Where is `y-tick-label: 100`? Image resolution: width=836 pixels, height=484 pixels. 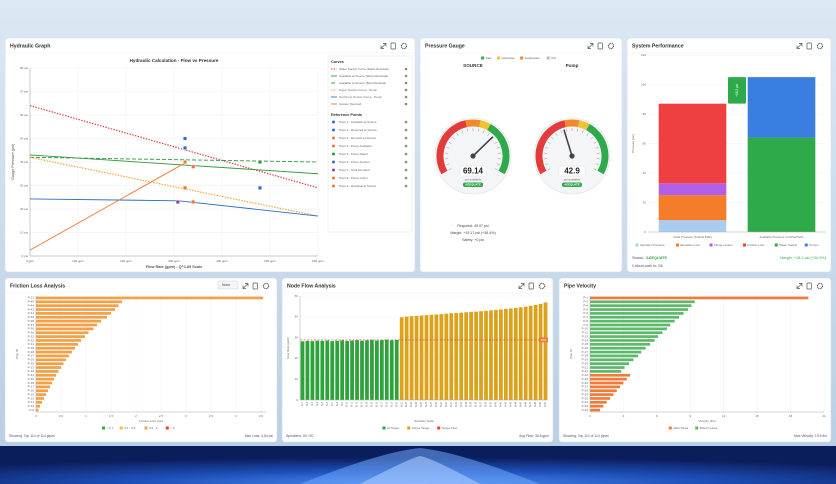
y-tick-label: 100 is located at coordinates (643, 84).